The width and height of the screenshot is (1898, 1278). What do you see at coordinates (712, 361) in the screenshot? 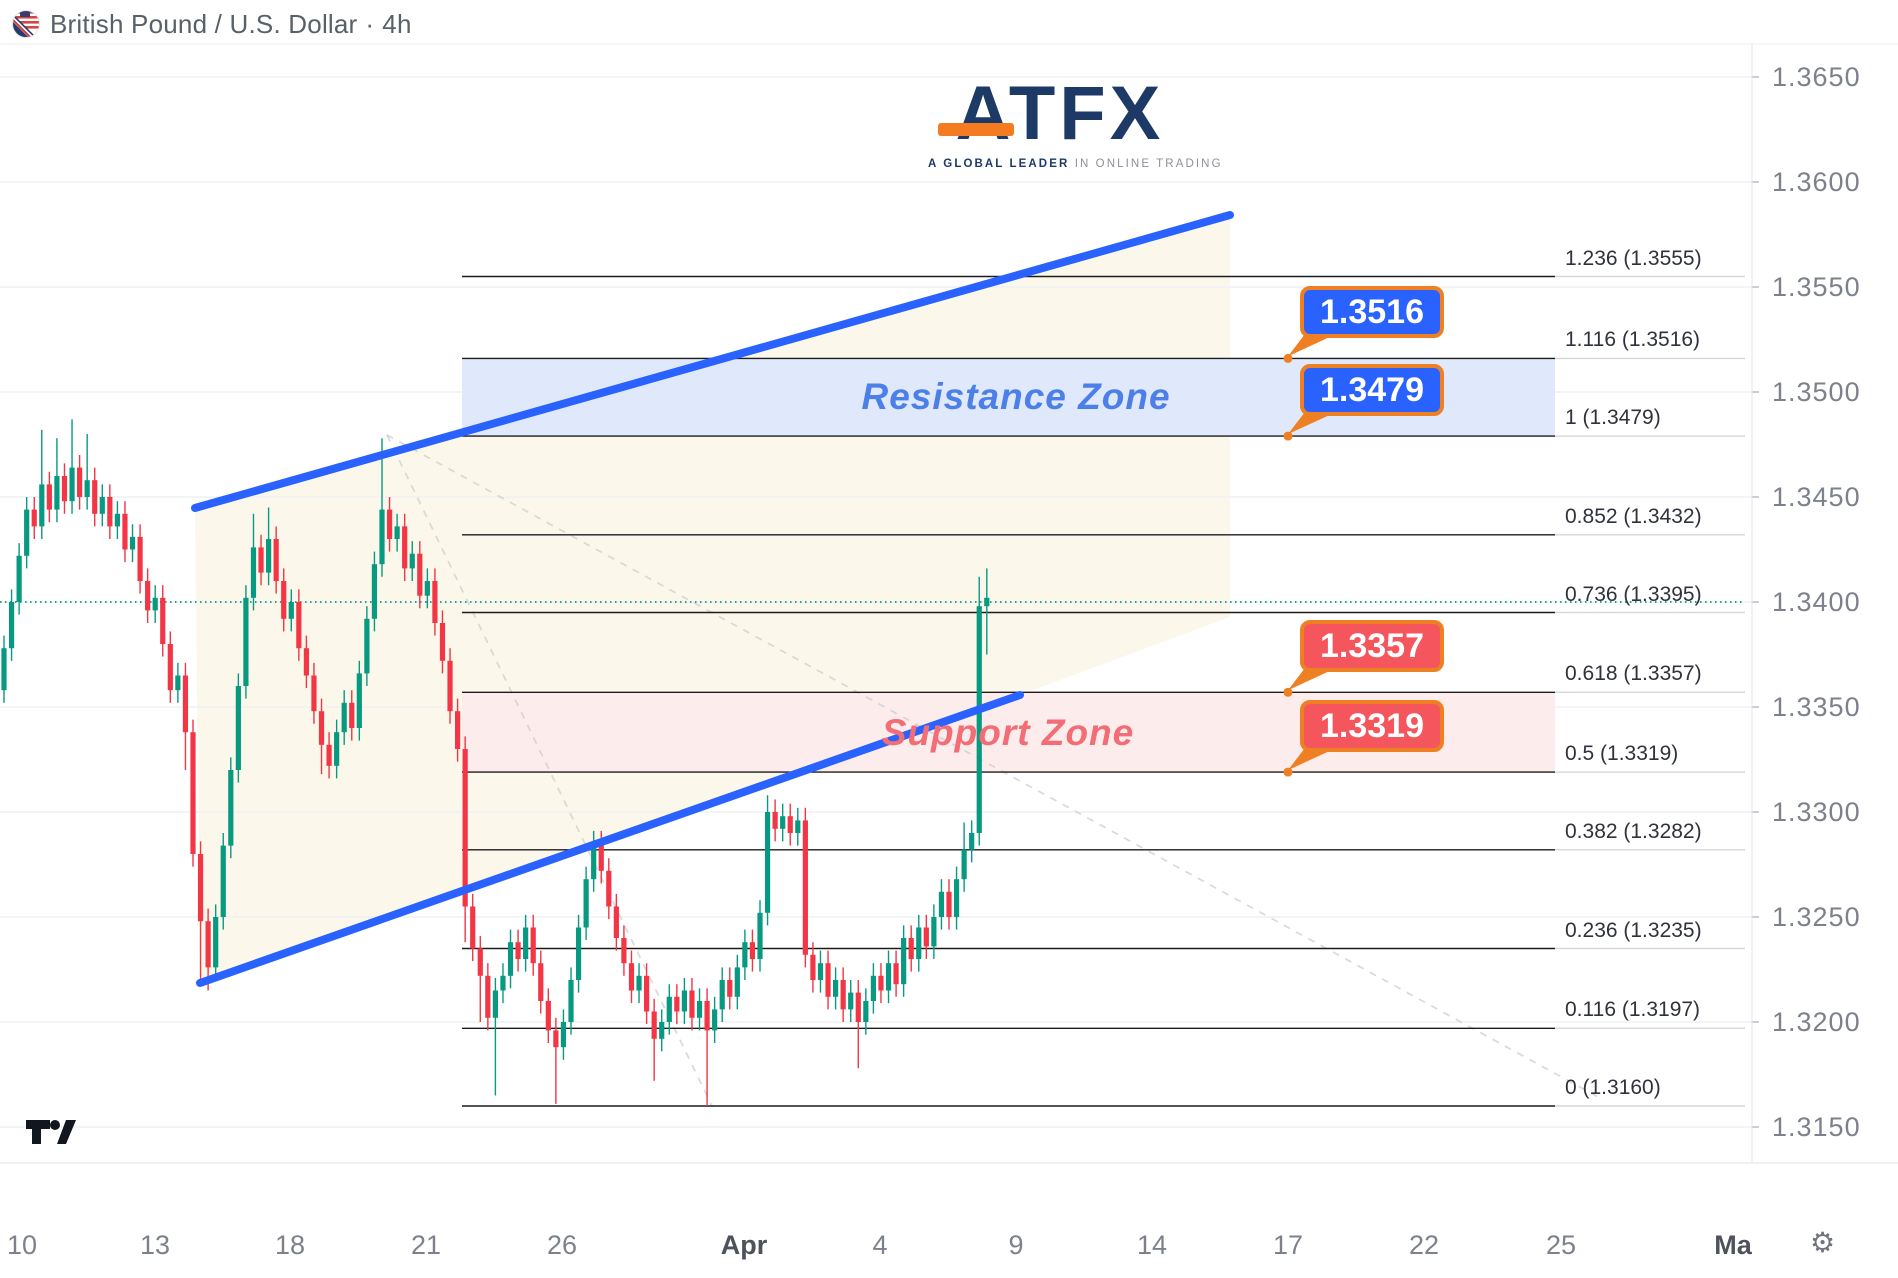
I see `upper-trendline` at bounding box center [712, 361].